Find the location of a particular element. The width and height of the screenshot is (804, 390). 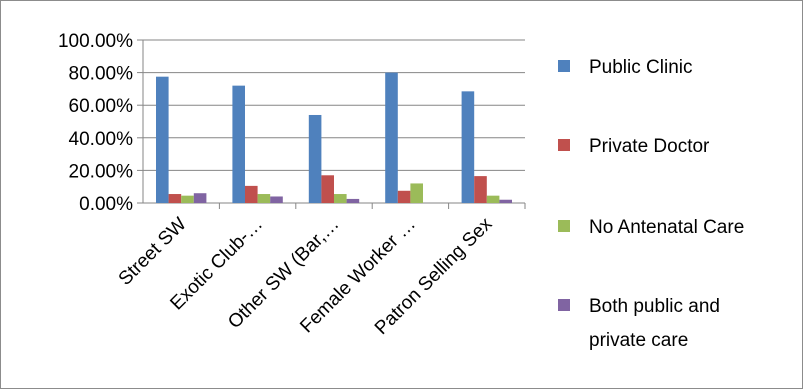

y-tick-label: 80.00% is located at coordinates (101, 74).